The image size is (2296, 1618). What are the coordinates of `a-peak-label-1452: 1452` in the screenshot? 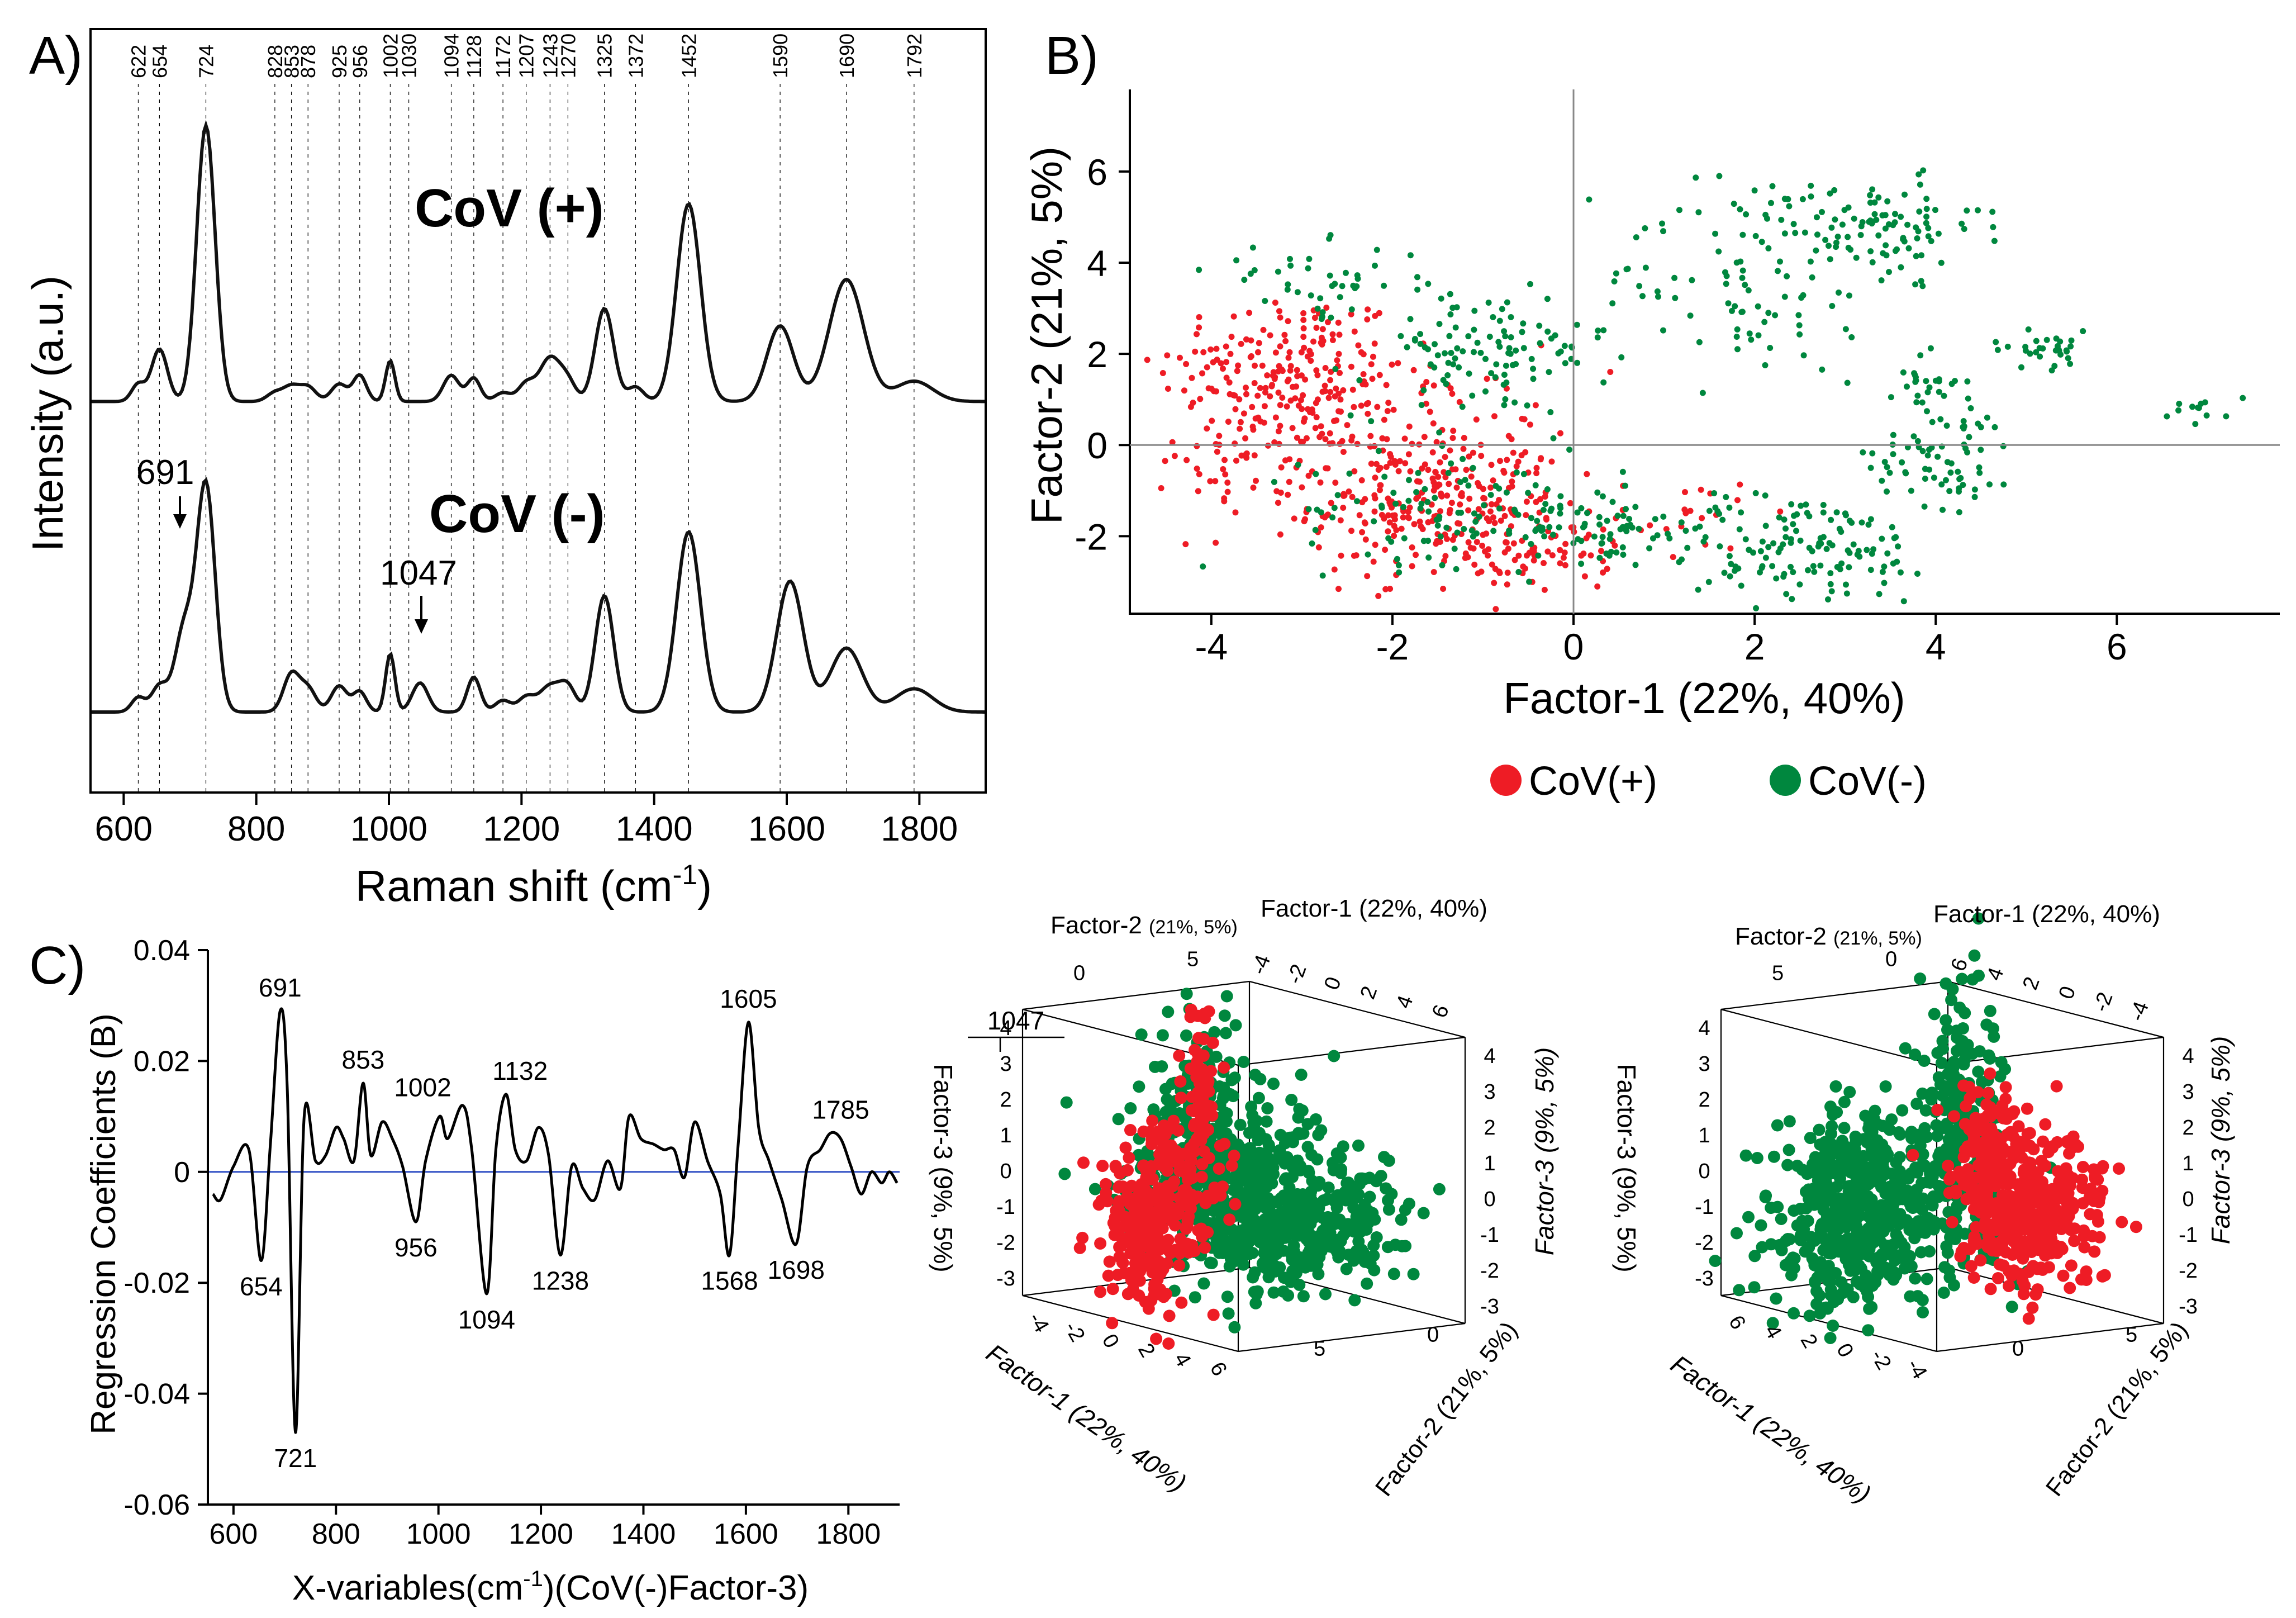 It's located at (688, 56).